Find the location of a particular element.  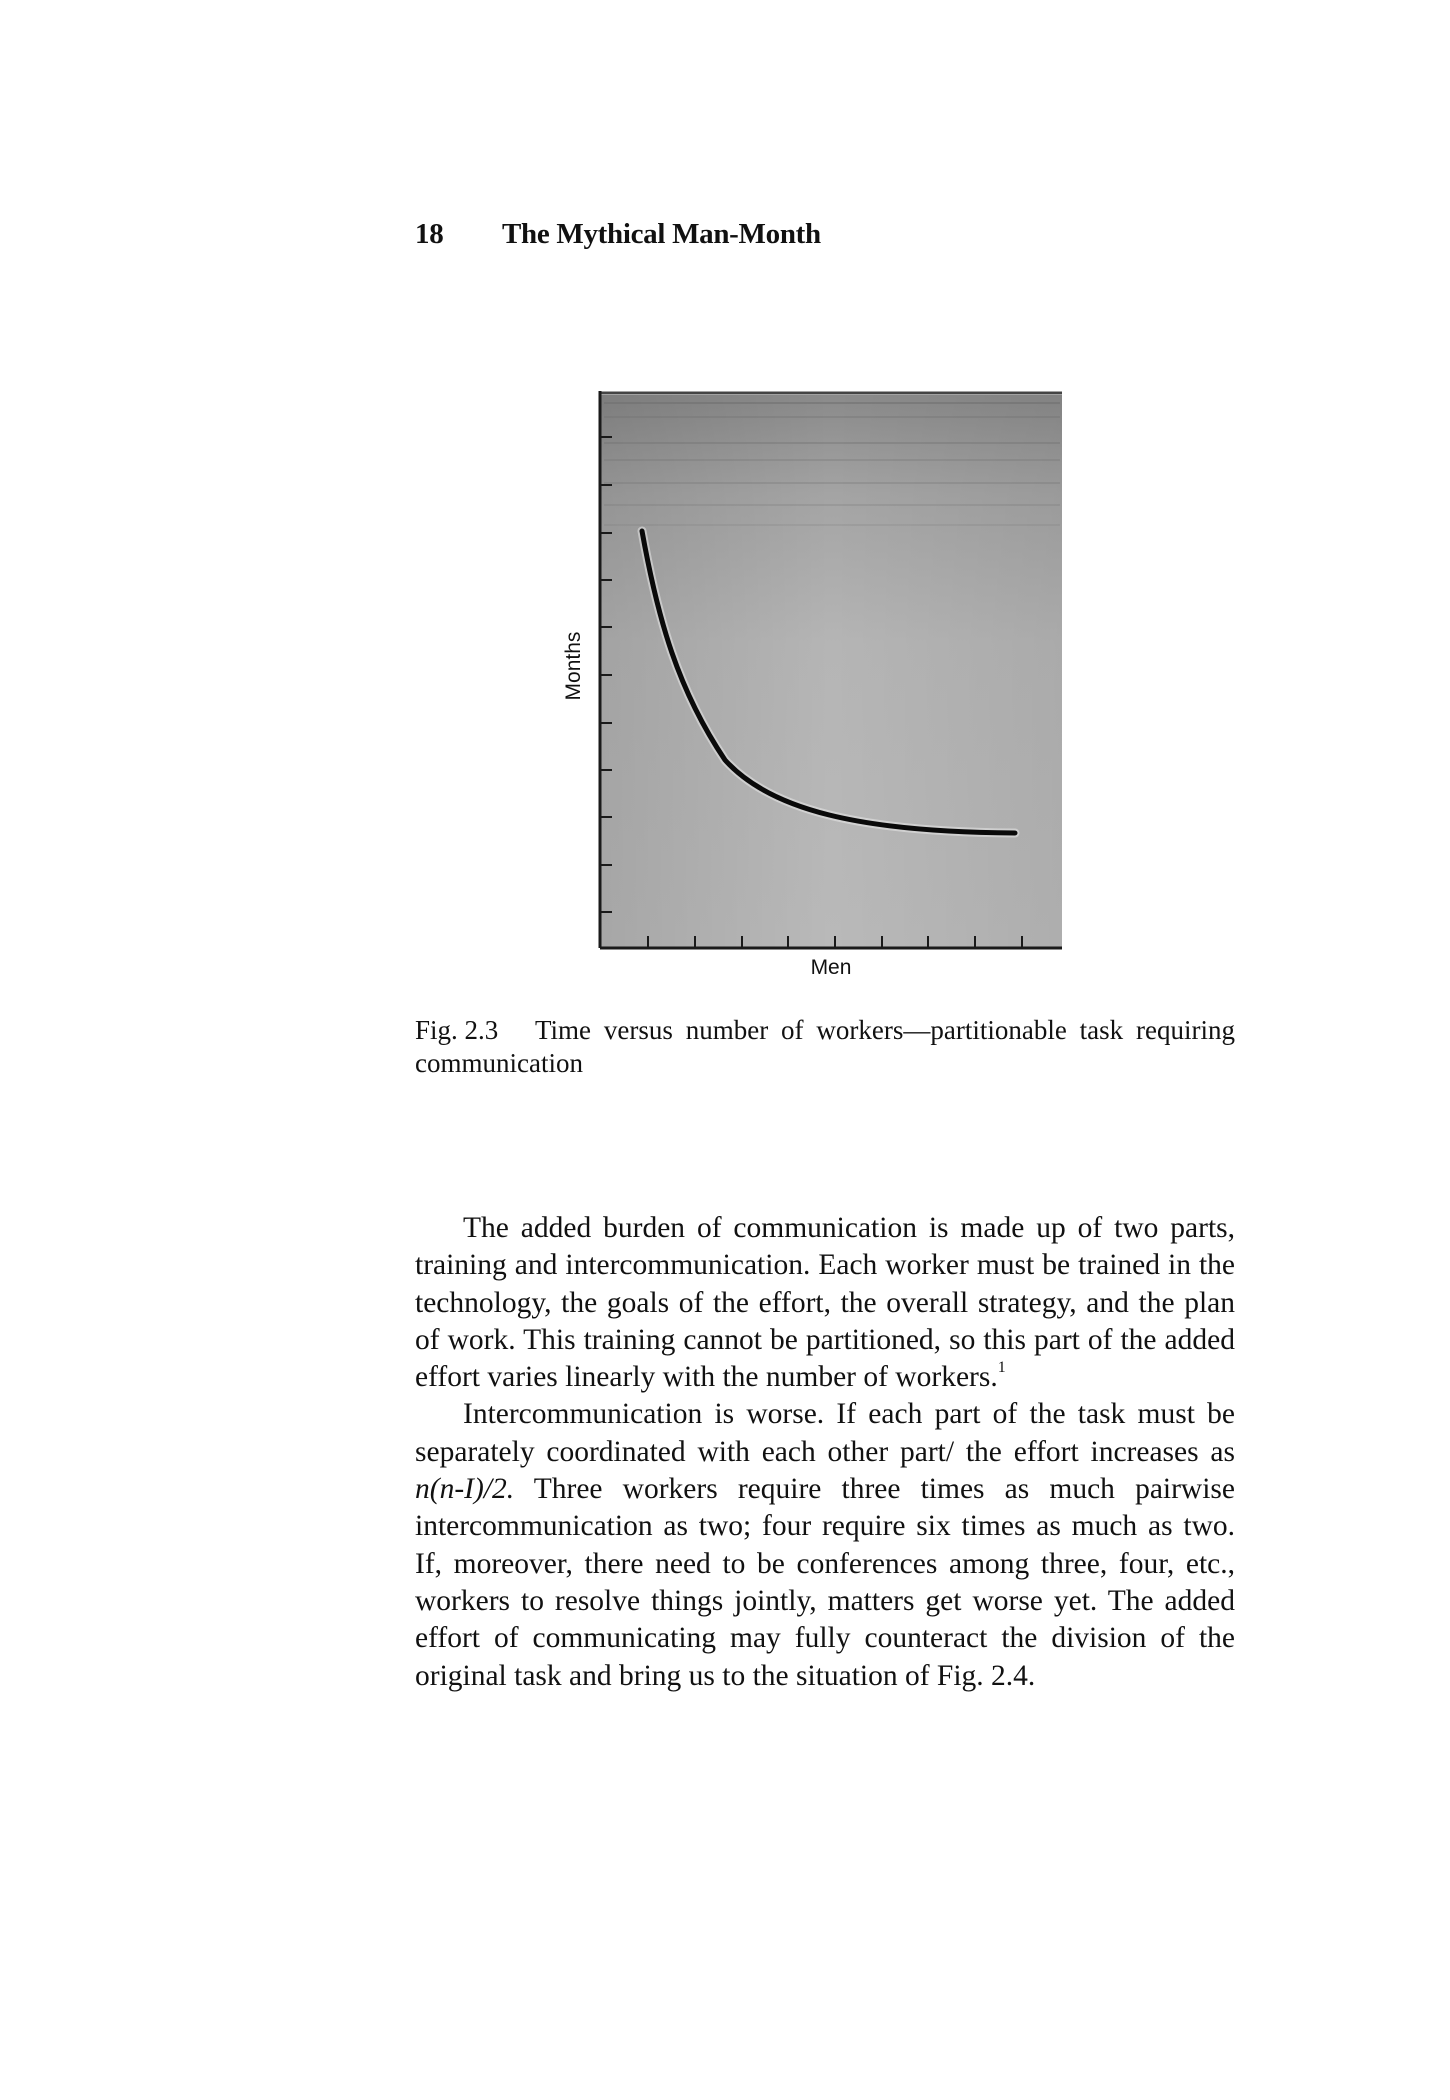

caption-figure-number: Fig. 2.3 is located at coordinates (457, 1030).